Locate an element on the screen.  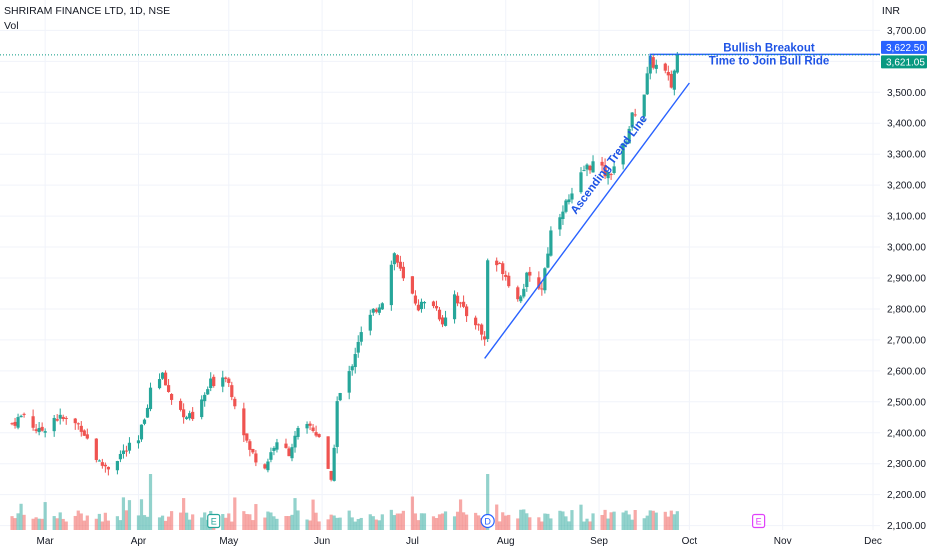
trendline-annotation: Ascending Trend Line is located at coordinates (587, 220).